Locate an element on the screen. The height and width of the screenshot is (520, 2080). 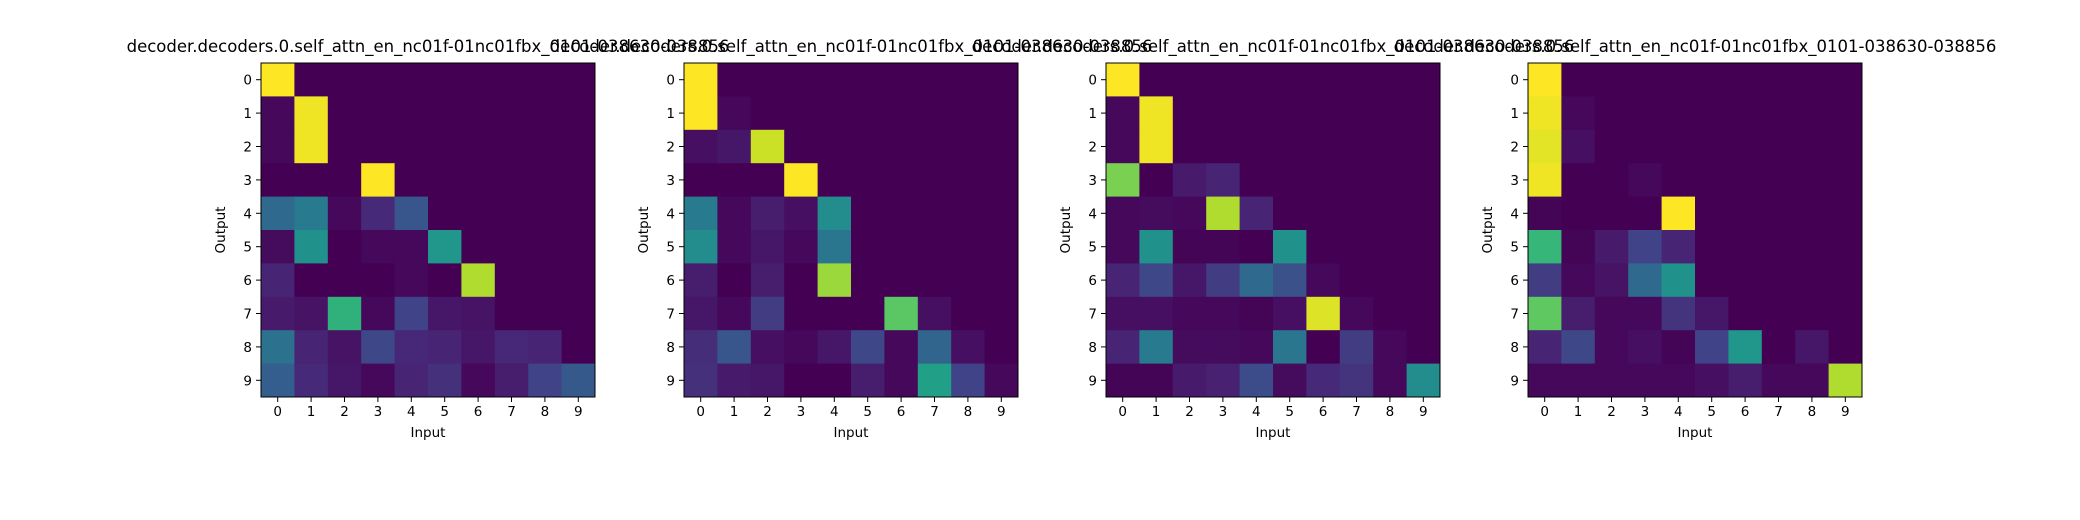
y-tick-label: 1 is located at coordinates (247, 114).